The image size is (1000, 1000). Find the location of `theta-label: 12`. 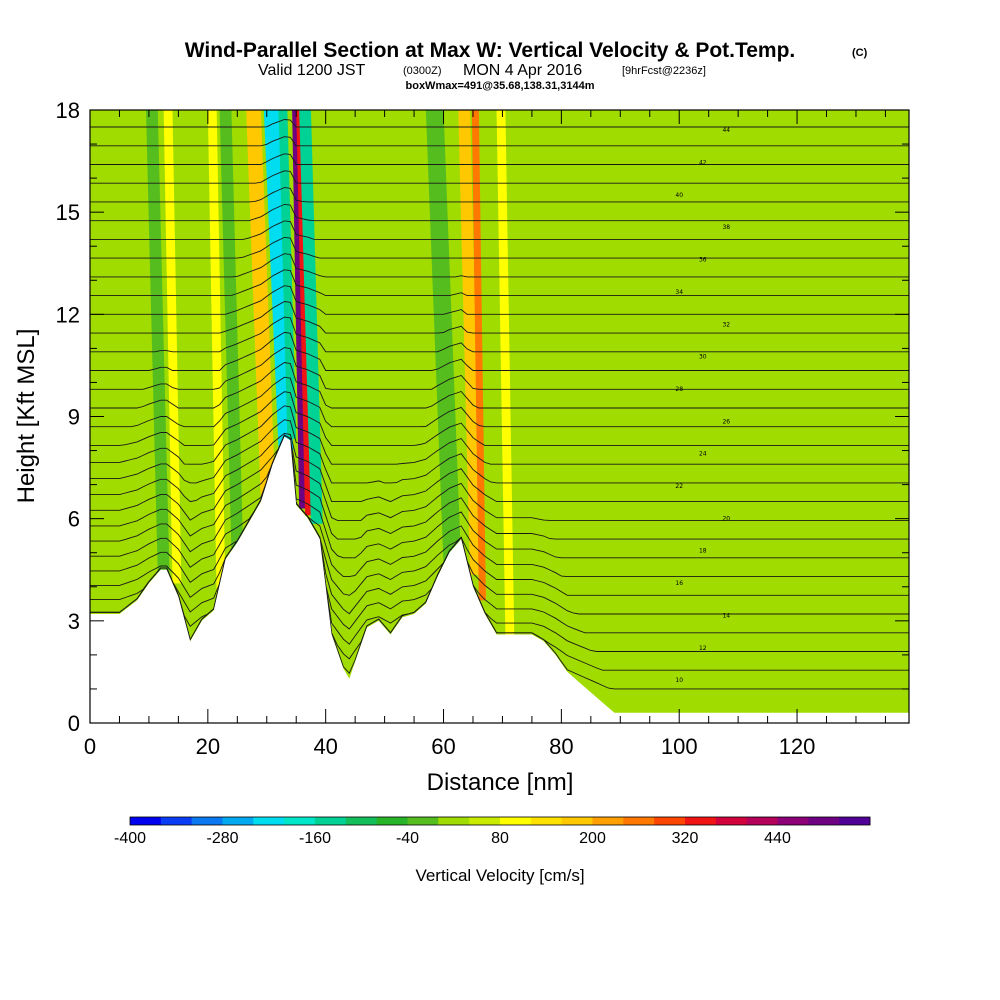

theta-label: 12 is located at coordinates (703, 648).